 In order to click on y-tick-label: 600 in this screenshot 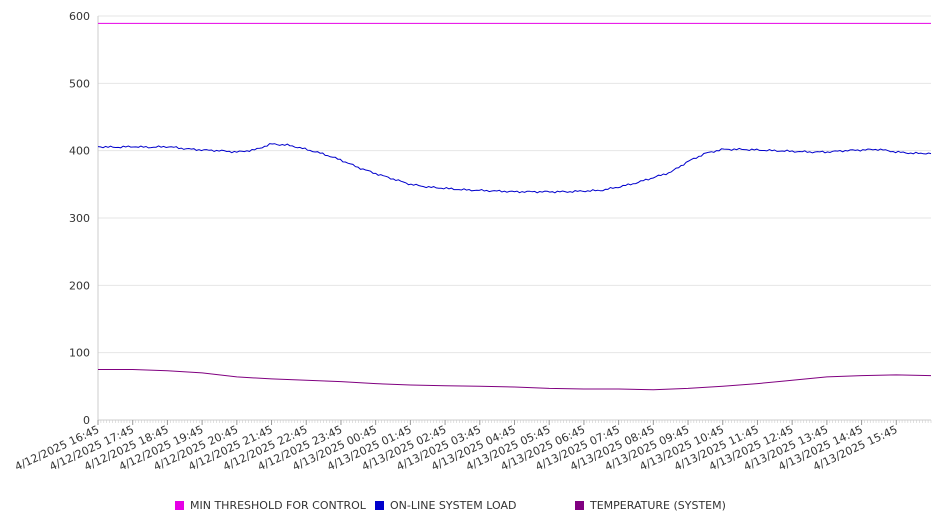, I will do `click(79, 16)`.